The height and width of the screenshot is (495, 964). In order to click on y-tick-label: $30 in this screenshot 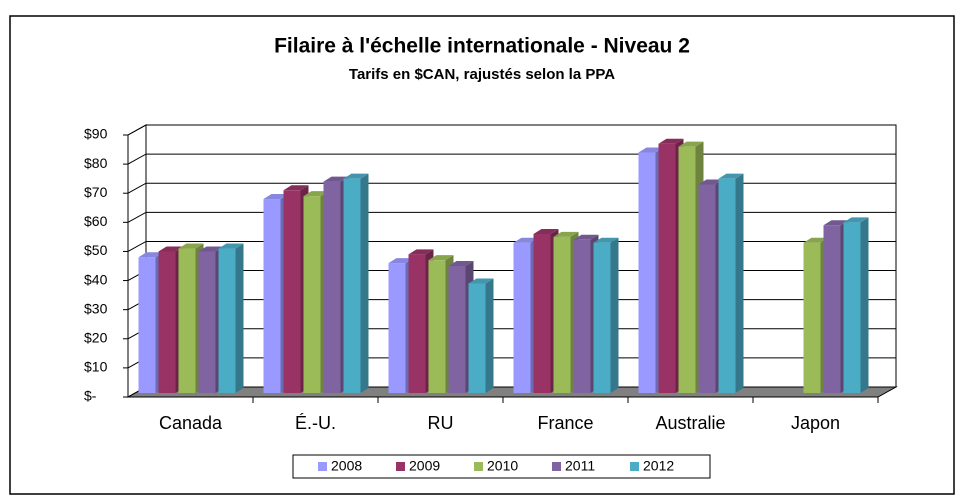, I will do `click(96, 308)`.